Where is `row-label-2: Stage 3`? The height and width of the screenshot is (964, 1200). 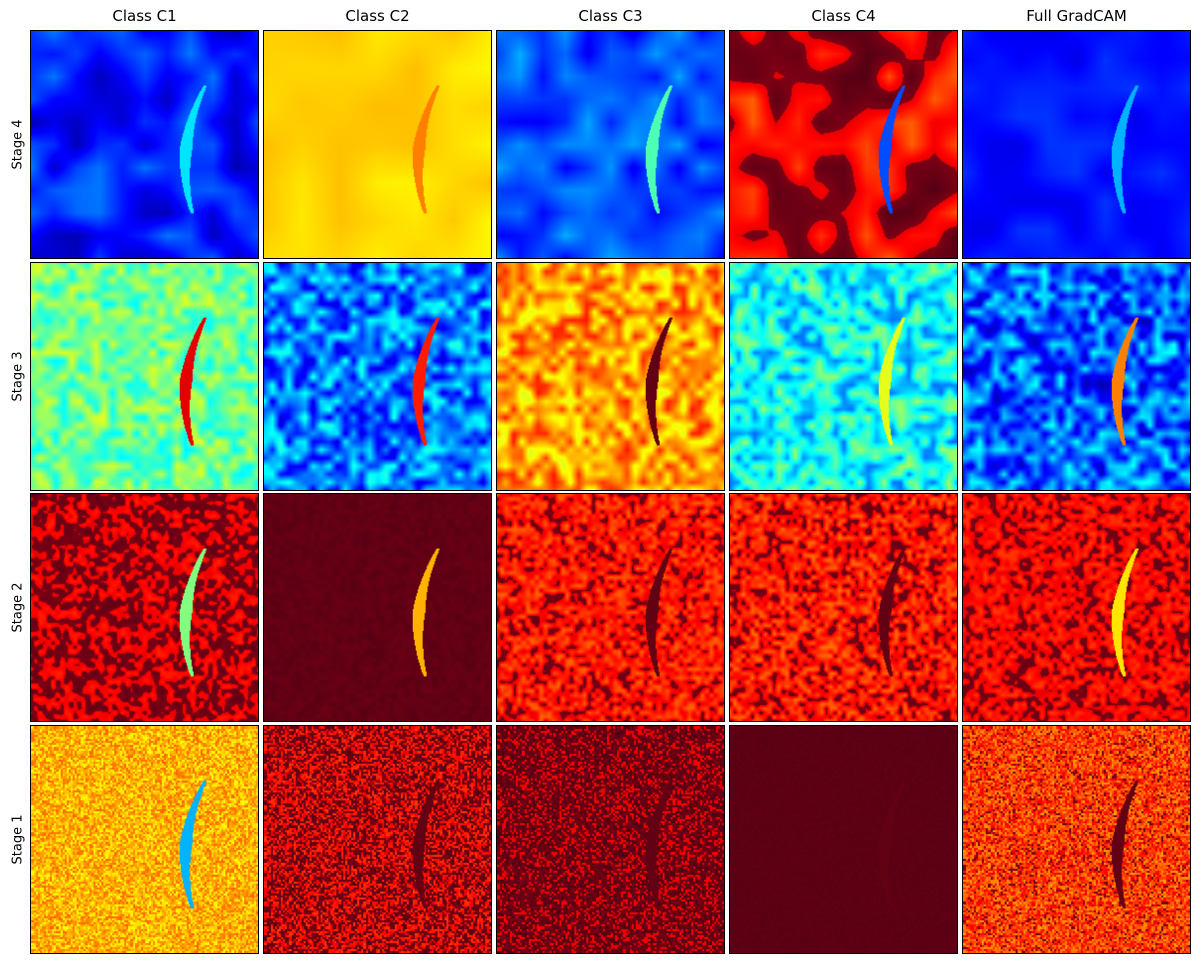
row-label-2: Stage 3 is located at coordinates (18, 376).